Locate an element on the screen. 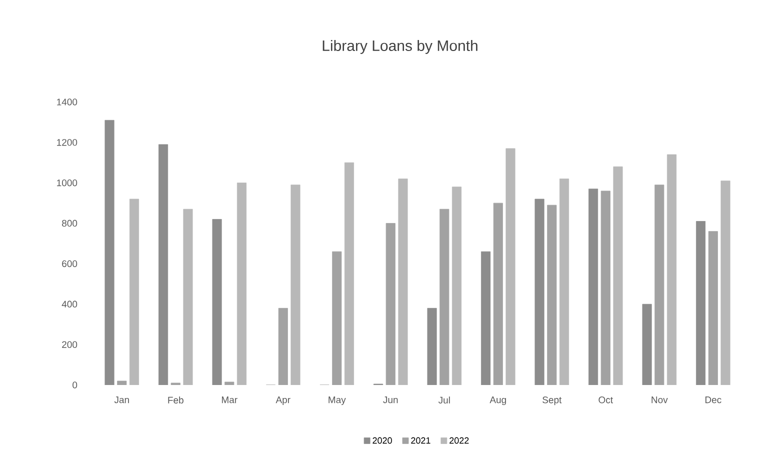 This screenshot has height=472, width=771. y-tick-label: 800 is located at coordinates (70, 223).